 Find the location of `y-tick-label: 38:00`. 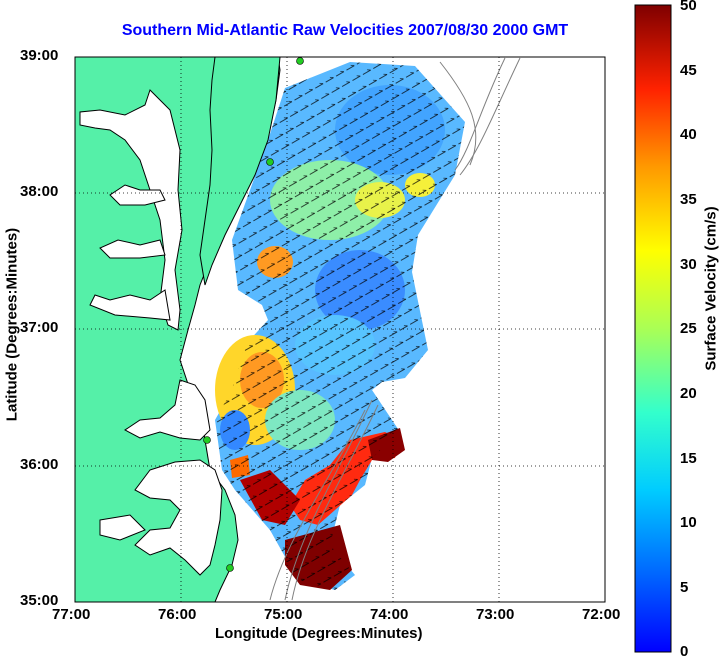

y-tick-label: 38:00 is located at coordinates (39, 191).